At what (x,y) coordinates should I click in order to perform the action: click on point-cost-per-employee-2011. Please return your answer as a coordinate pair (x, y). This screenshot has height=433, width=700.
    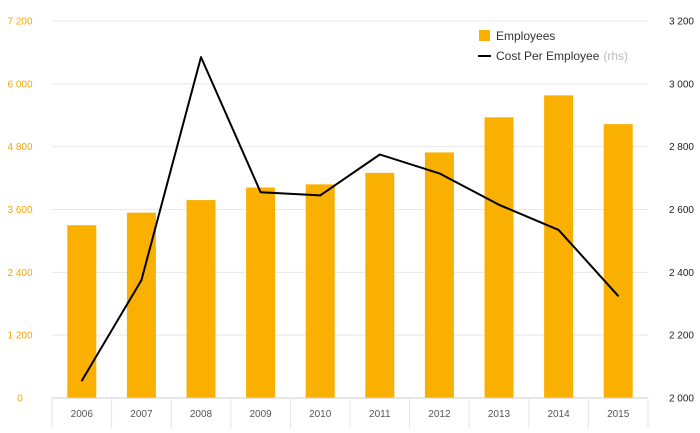
    Looking at the image, I should click on (380, 154).